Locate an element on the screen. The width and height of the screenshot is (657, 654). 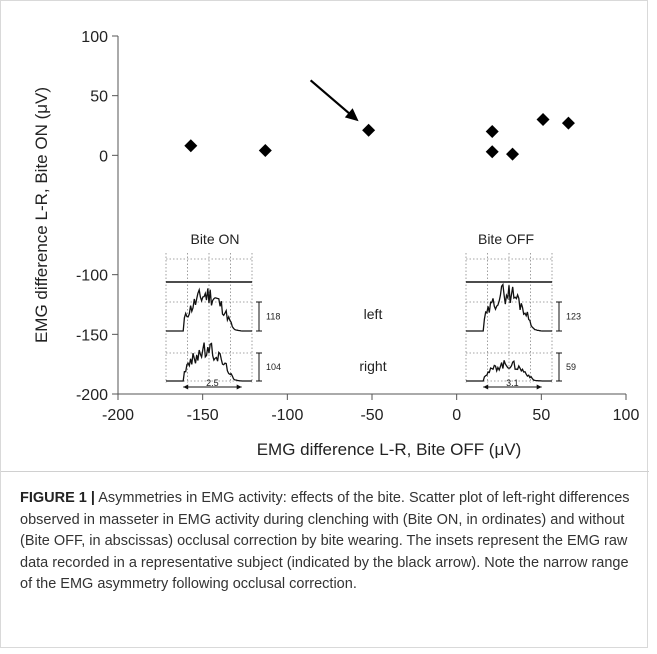
arrow-annotation is located at coordinates (334, 100).